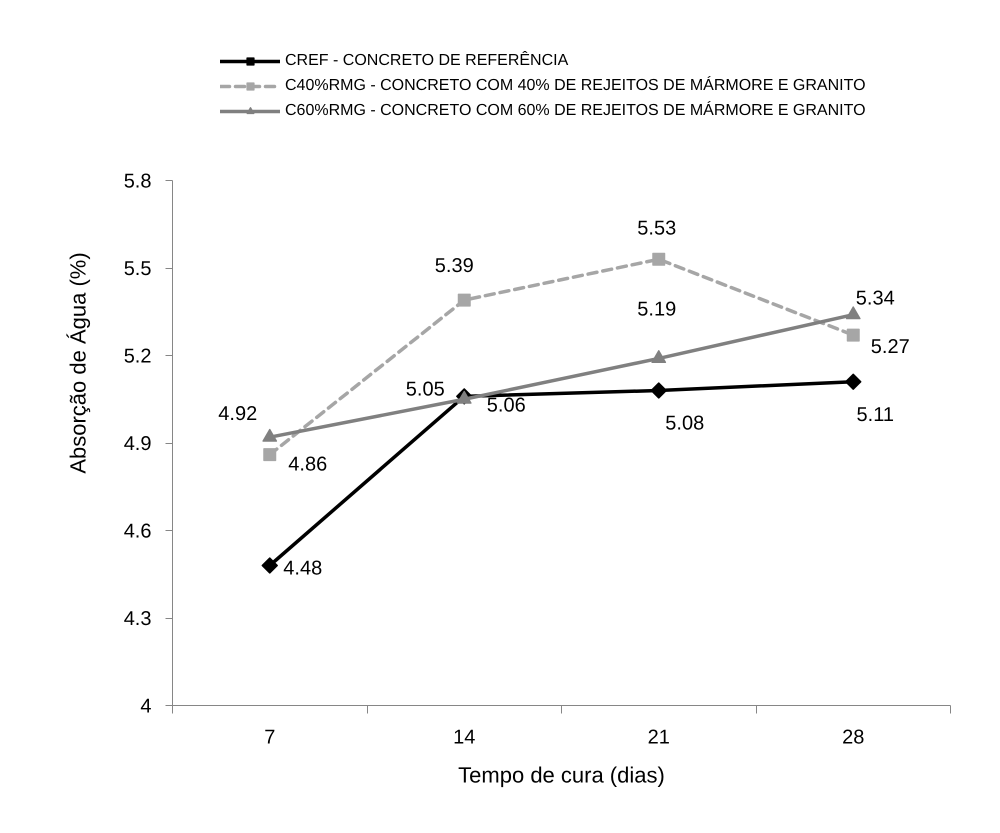  I want to click on x-tick-label: 7, so click(270, 737).